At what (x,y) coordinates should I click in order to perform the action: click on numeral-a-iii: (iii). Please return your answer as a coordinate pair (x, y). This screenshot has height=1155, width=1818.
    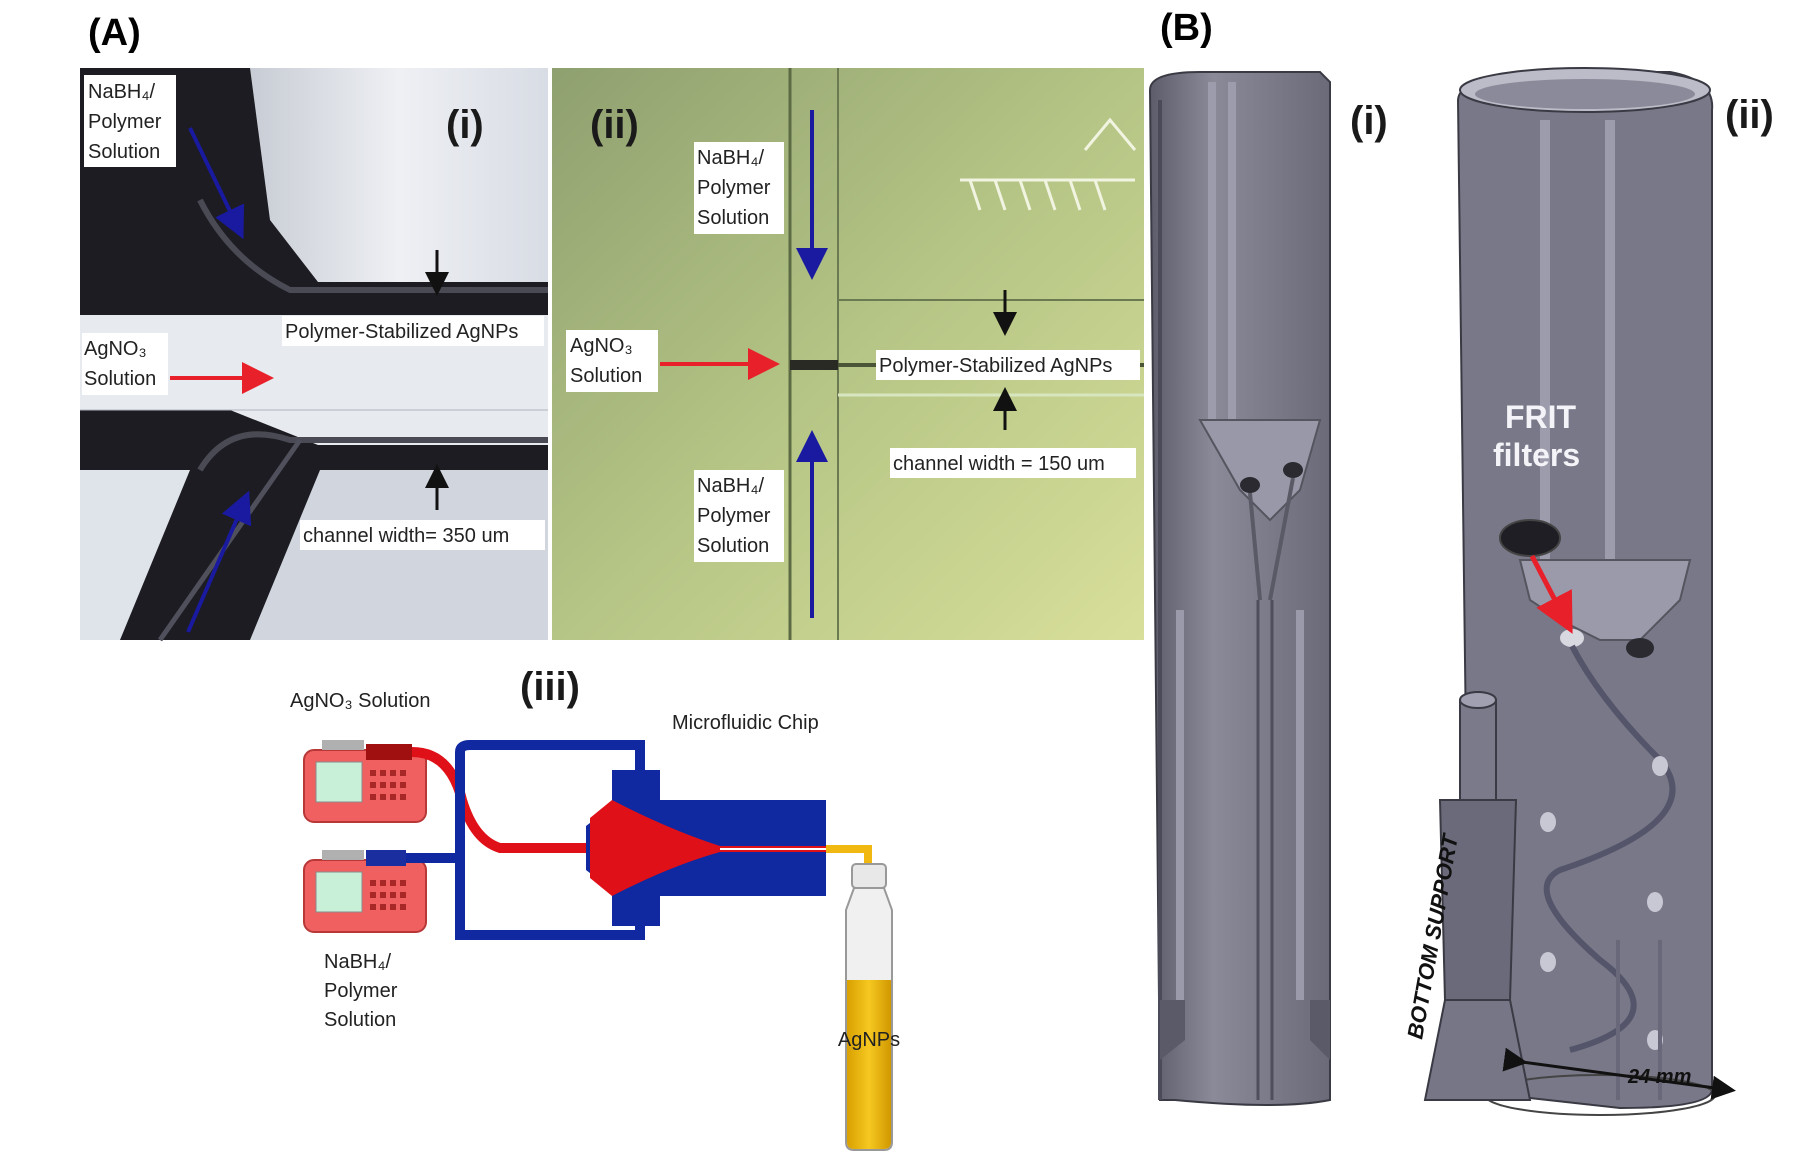
    Looking at the image, I should click on (550, 687).